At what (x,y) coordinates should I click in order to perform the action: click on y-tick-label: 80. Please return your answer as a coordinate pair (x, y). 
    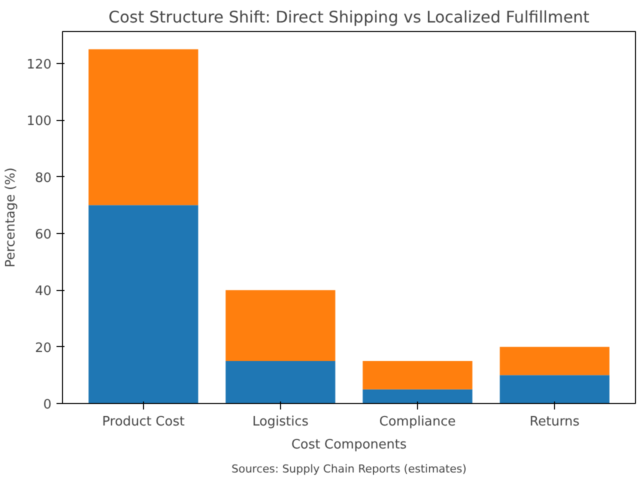
    Looking at the image, I should click on (43, 178).